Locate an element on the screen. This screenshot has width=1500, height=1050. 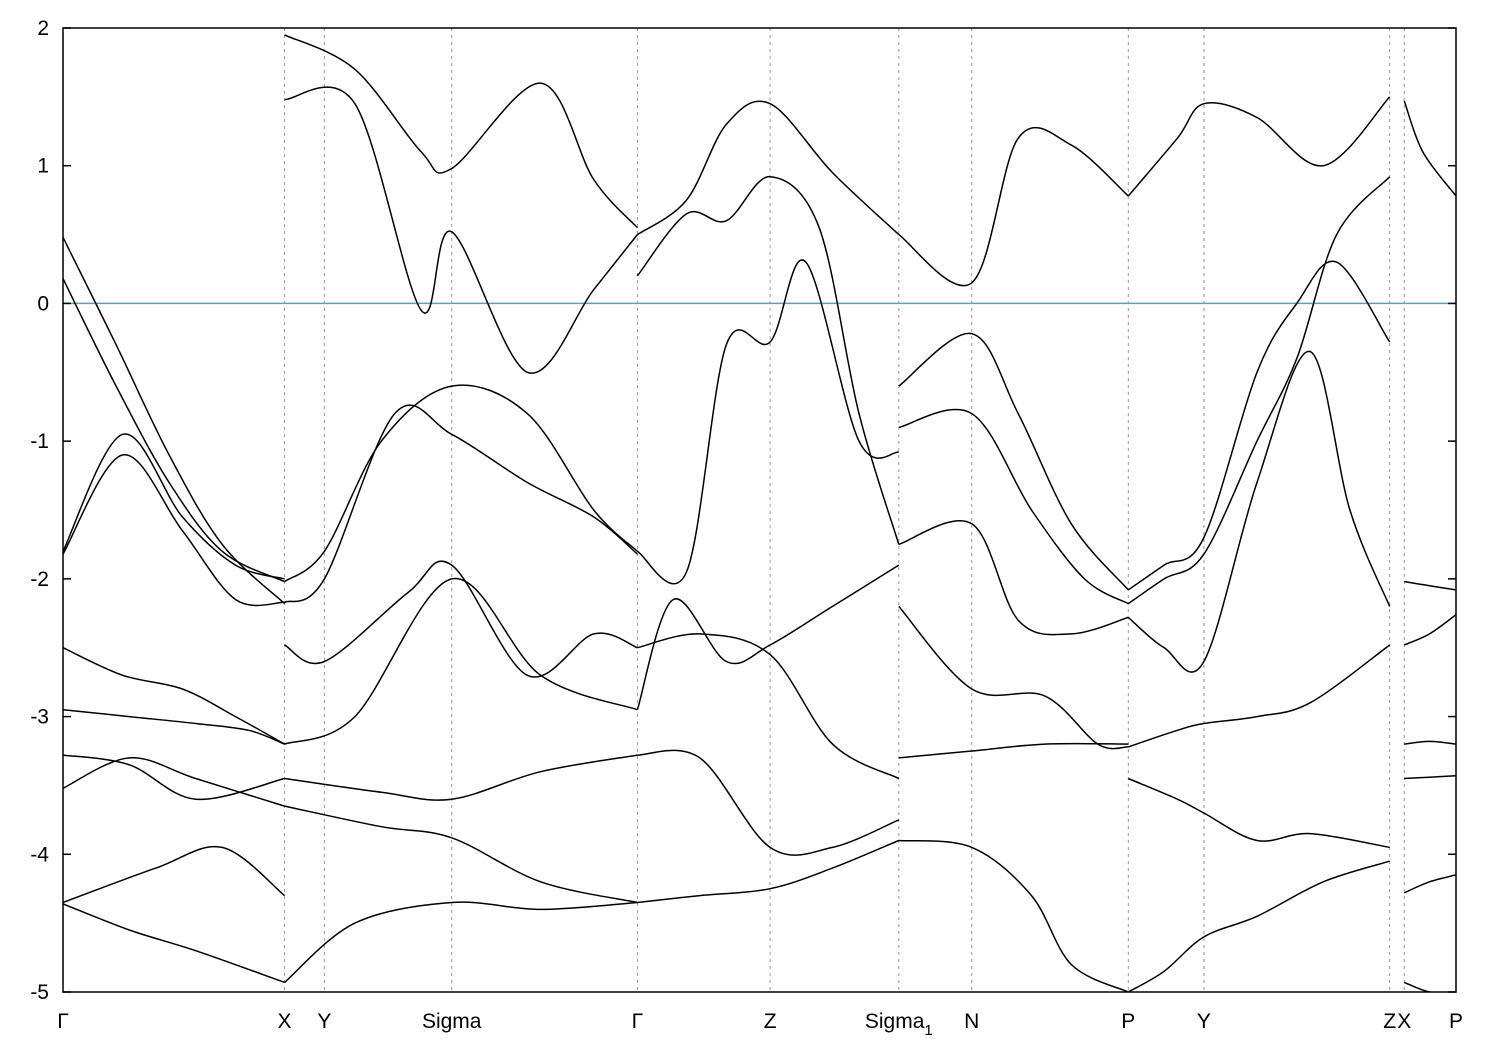
y-tick-label: -3 is located at coordinates (39, 717).